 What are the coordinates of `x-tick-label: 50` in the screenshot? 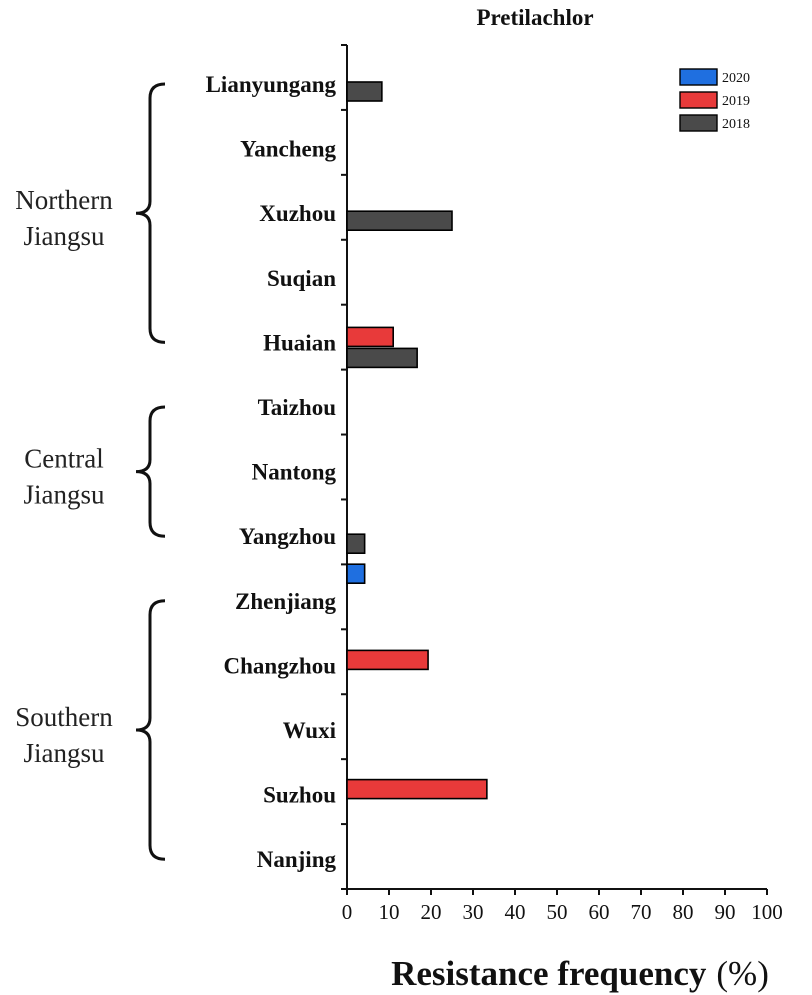 It's located at (557, 912).